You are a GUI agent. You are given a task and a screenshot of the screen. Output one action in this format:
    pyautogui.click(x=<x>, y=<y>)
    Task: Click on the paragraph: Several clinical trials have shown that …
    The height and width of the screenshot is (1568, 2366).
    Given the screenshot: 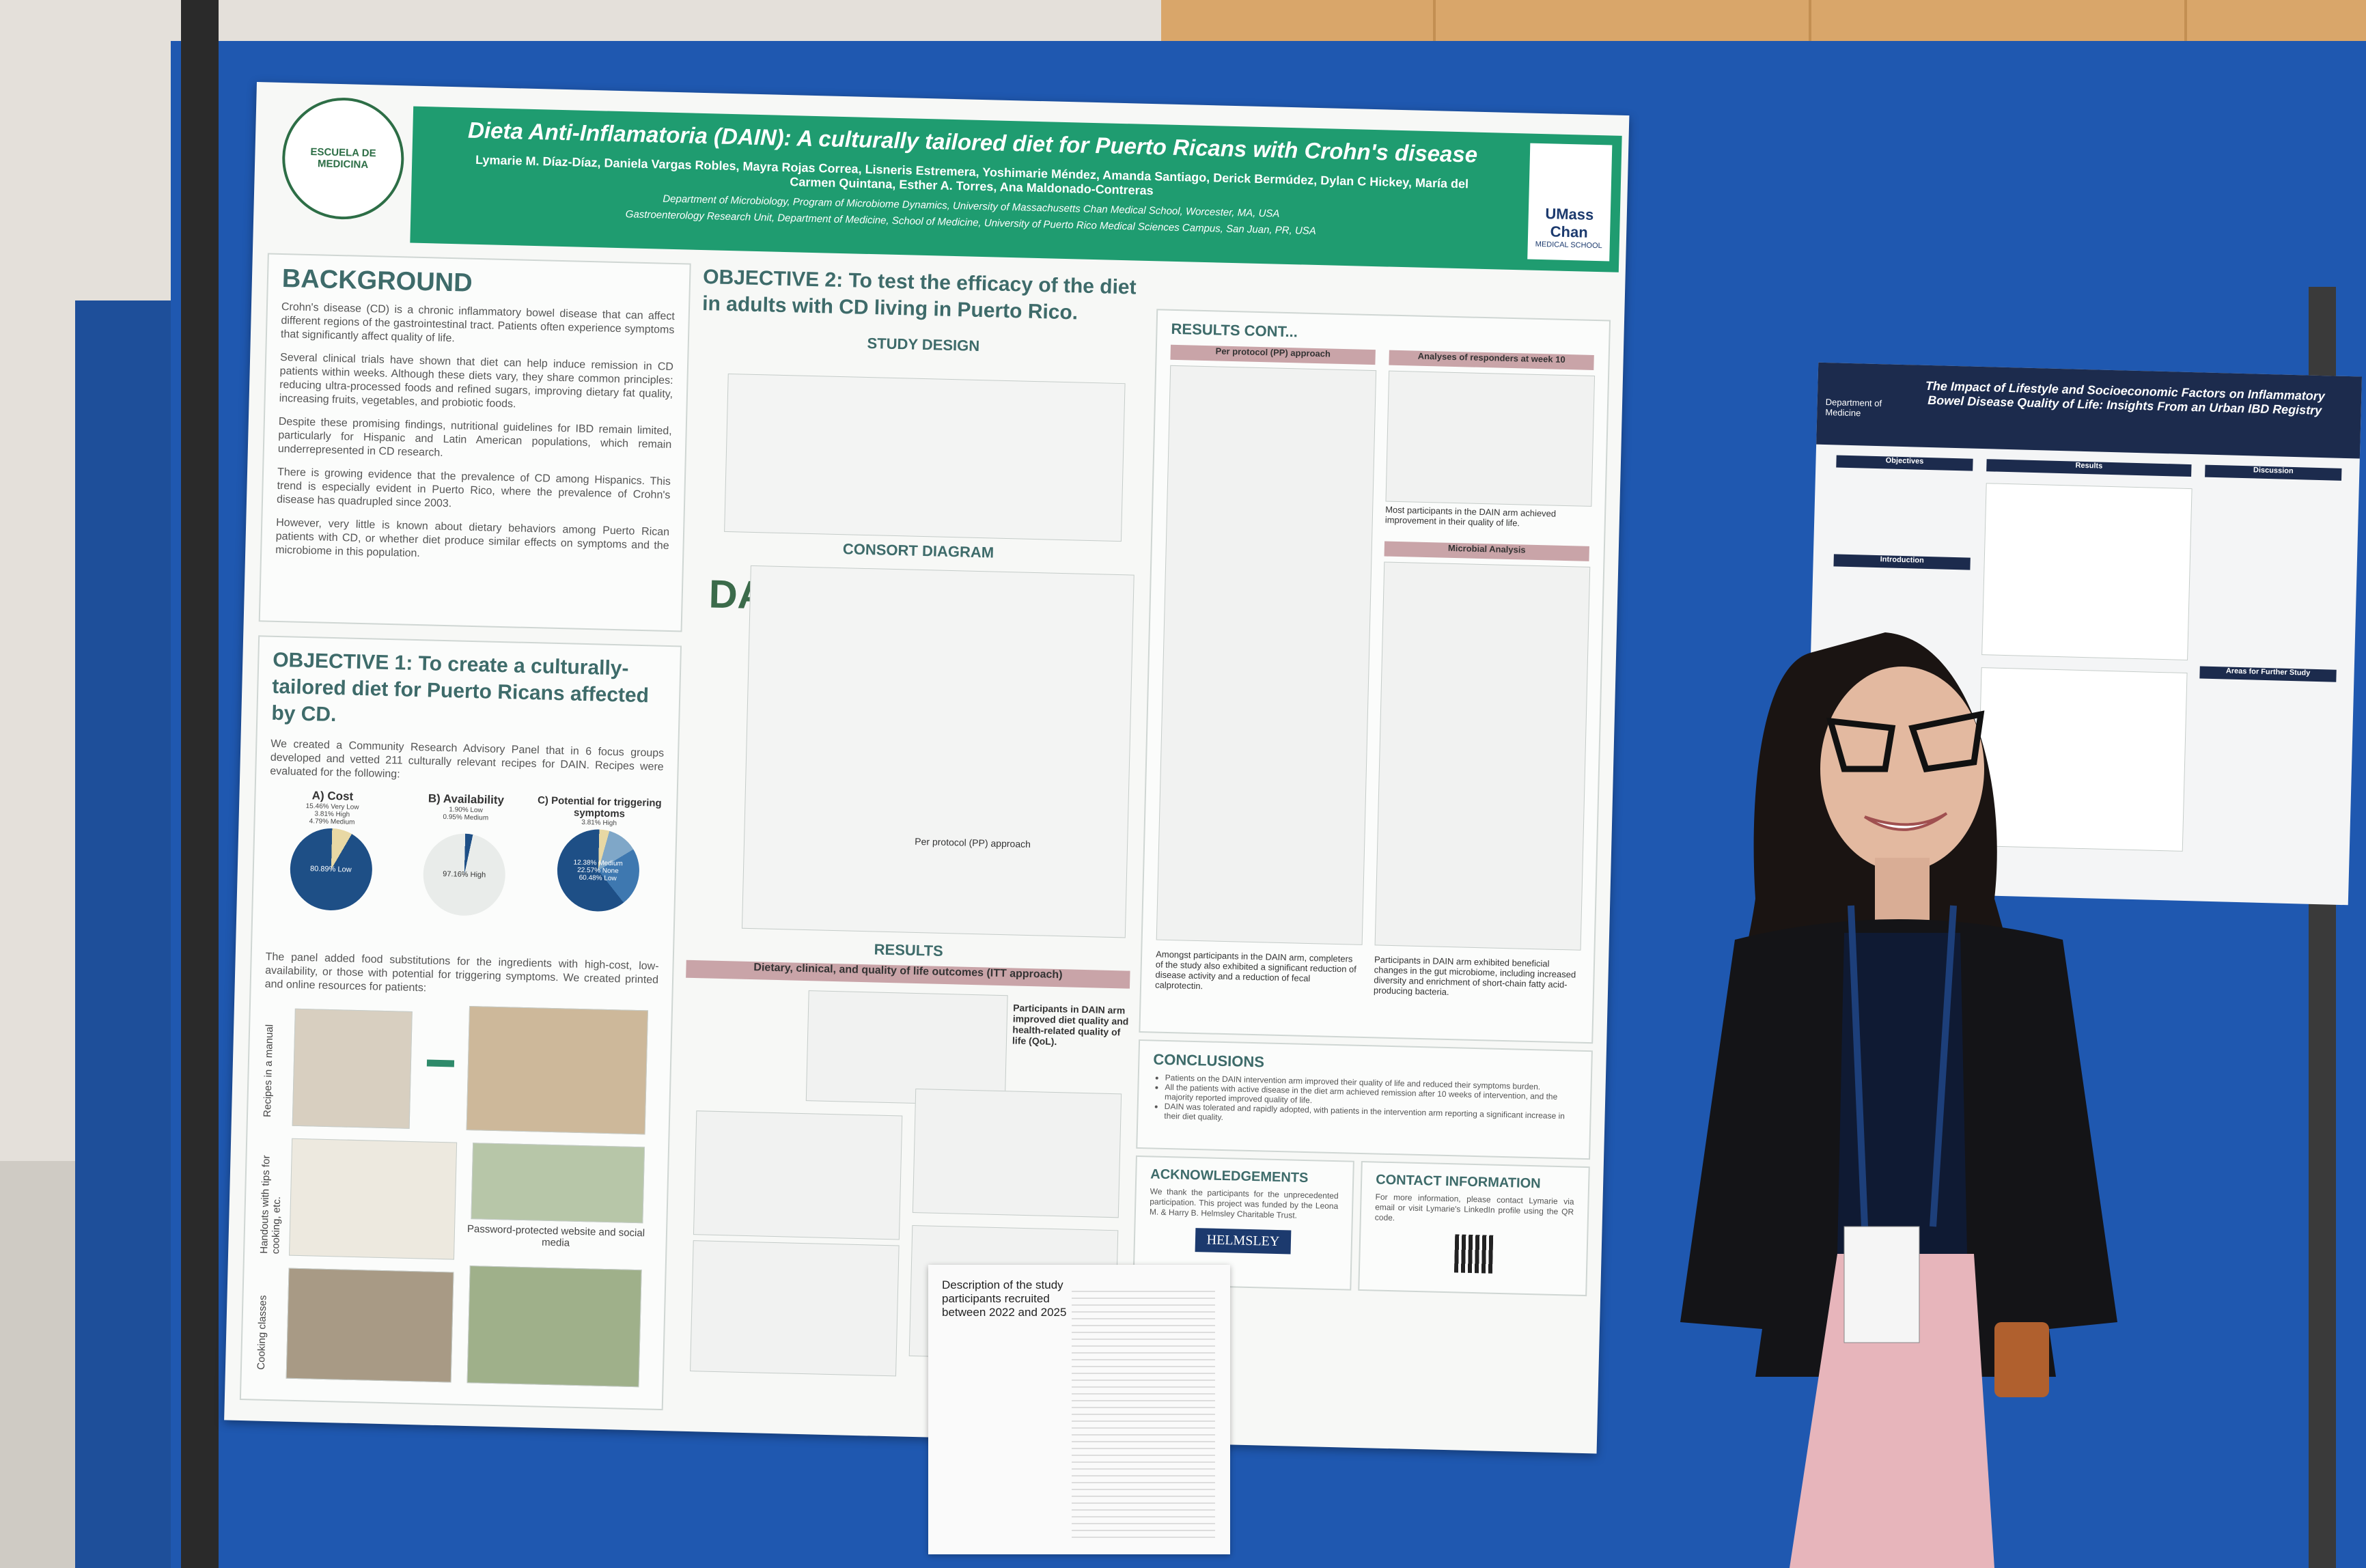 What is the action you would take?
    pyautogui.click(x=476, y=380)
    